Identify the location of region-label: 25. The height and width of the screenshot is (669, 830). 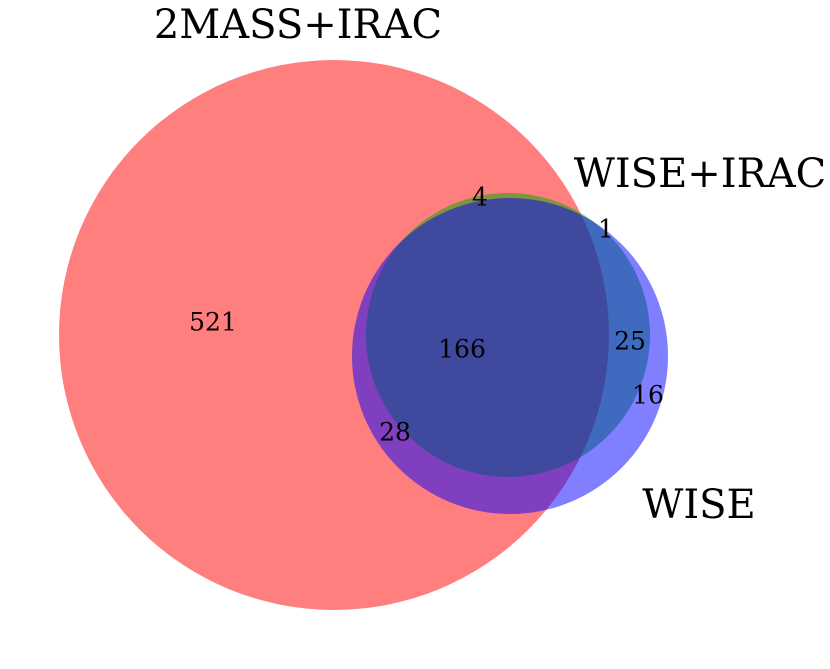
(630, 341).